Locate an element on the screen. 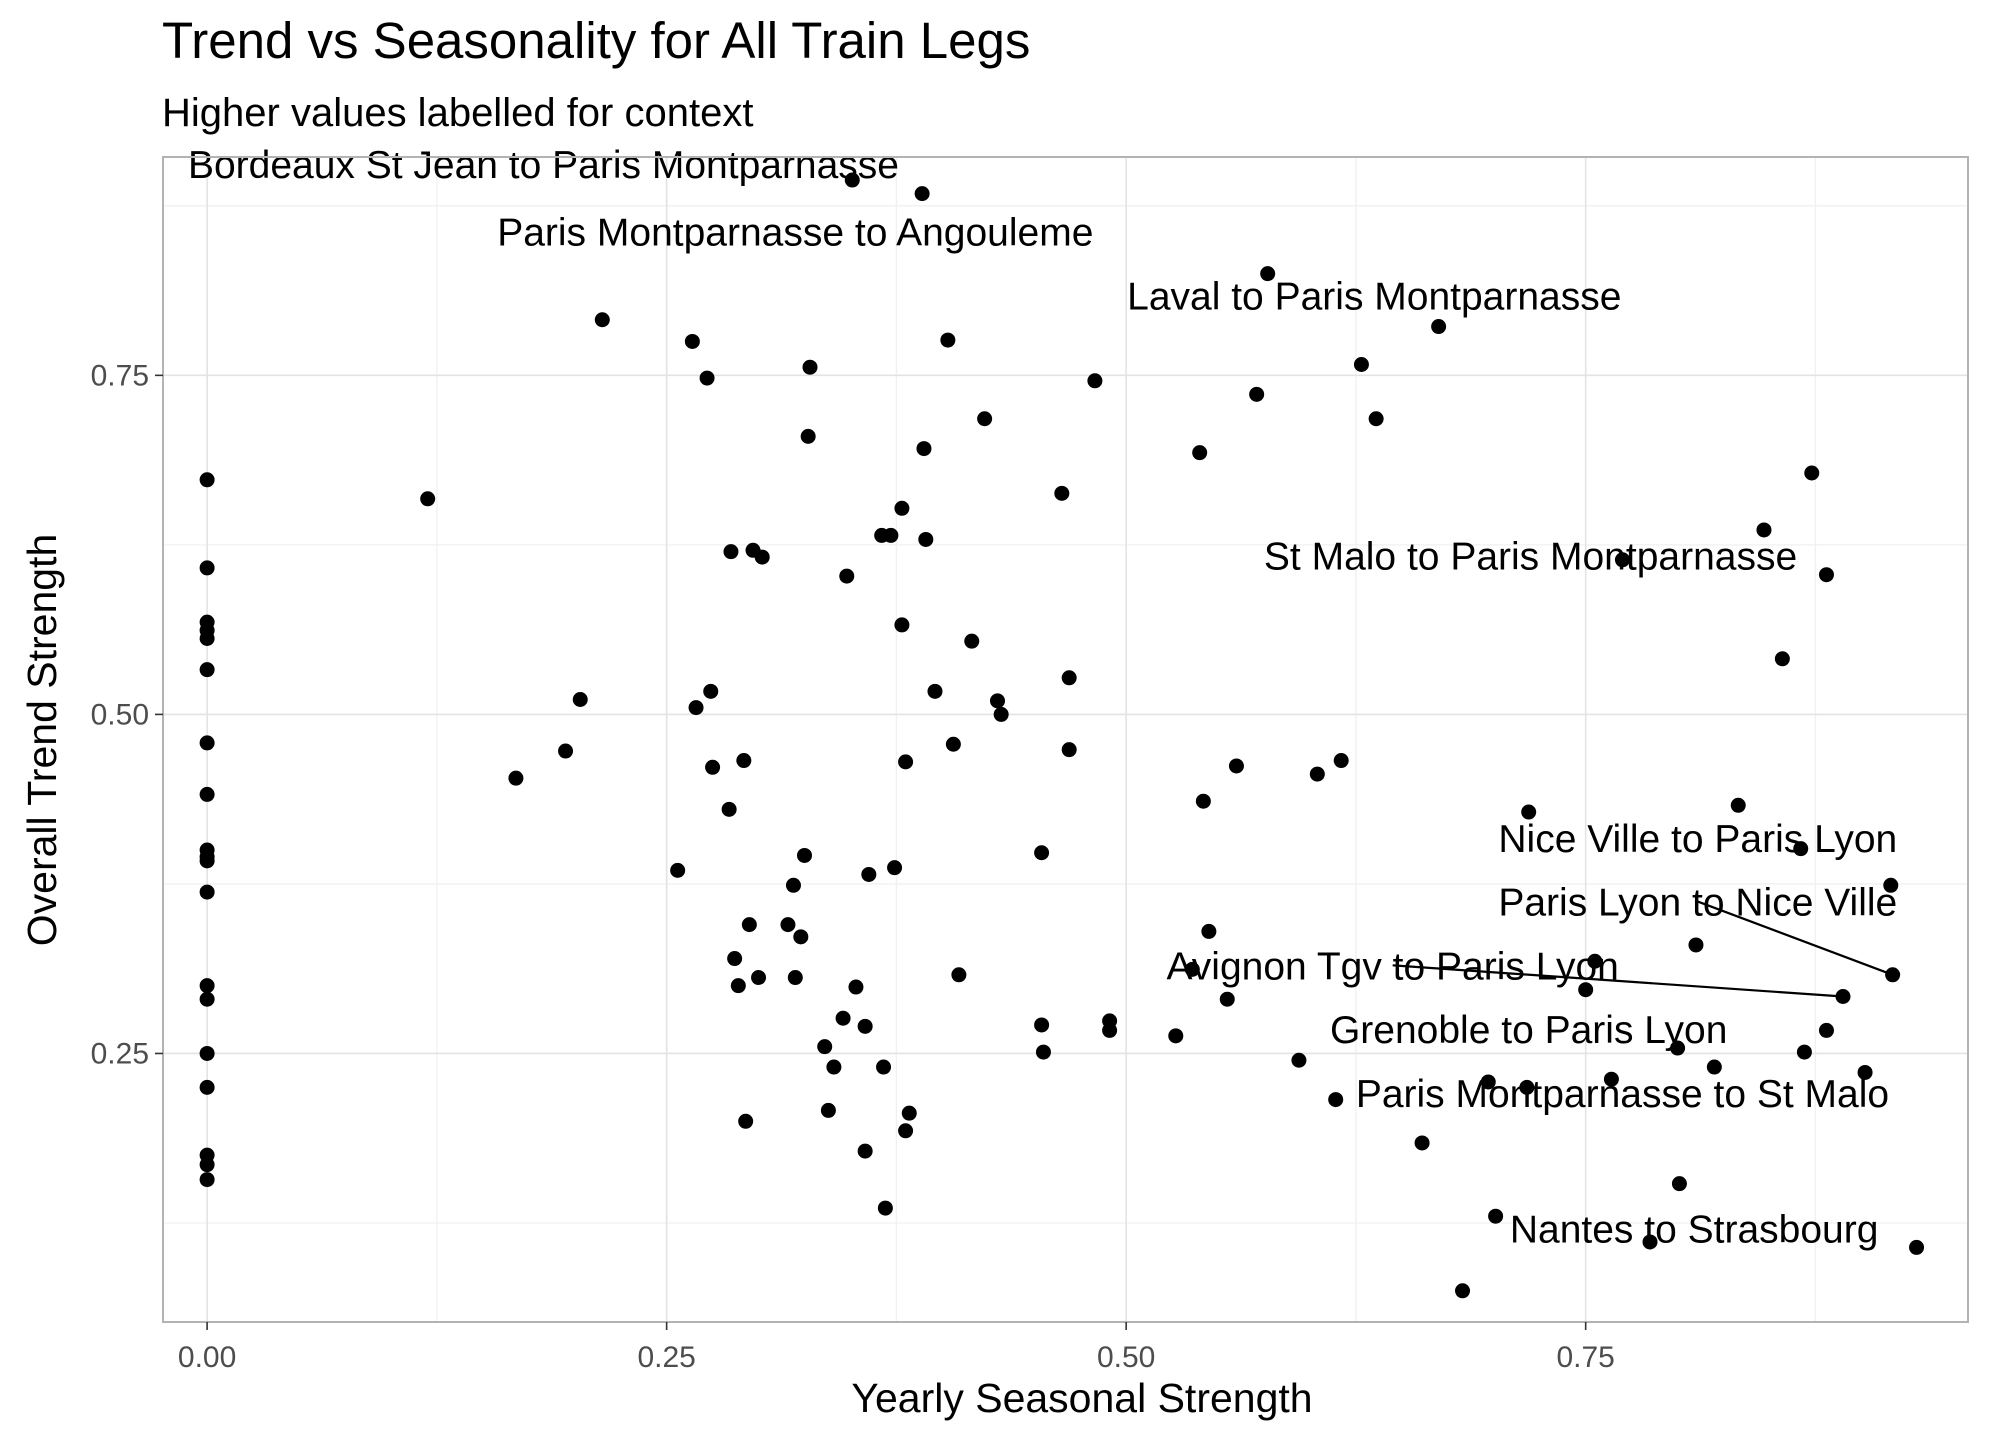 This screenshot has width=2016, height=1440. y-tick-label: 0.50 is located at coordinates (120, 714).